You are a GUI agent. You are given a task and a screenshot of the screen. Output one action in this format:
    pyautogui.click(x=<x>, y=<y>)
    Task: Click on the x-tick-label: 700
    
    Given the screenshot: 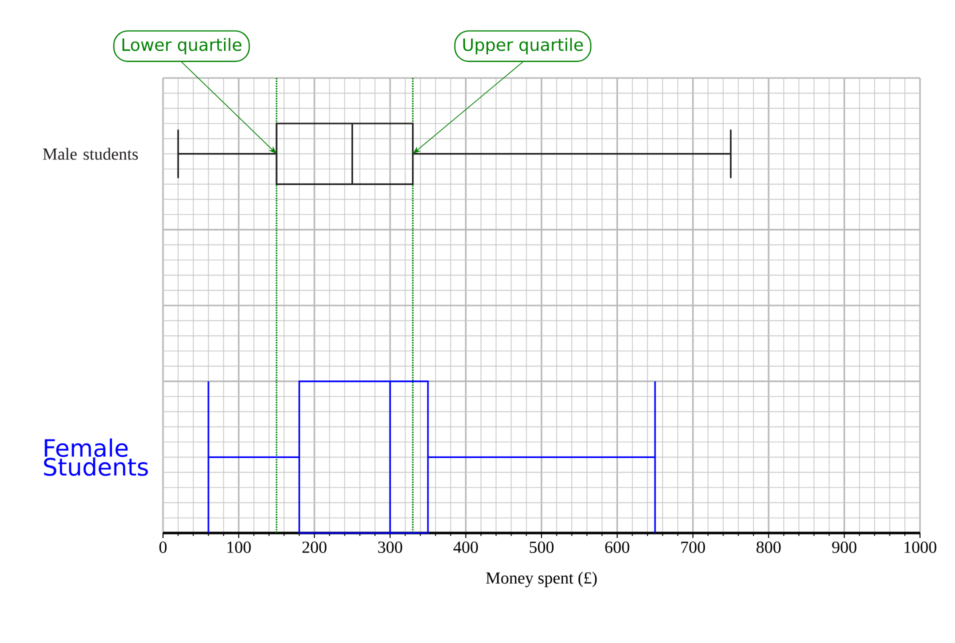 What is the action you would take?
    pyautogui.click(x=693, y=547)
    